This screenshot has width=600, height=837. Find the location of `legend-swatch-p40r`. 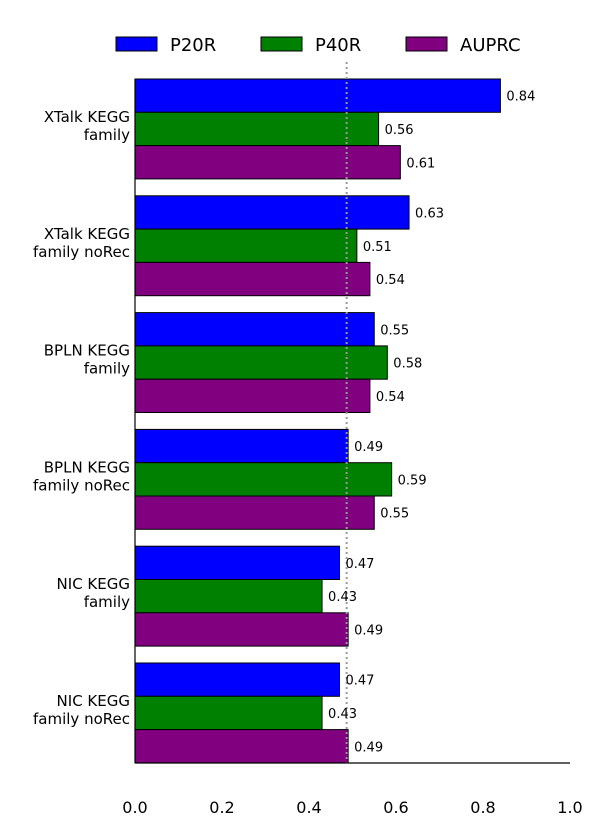

legend-swatch-p40r is located at coordinates (281, 44).